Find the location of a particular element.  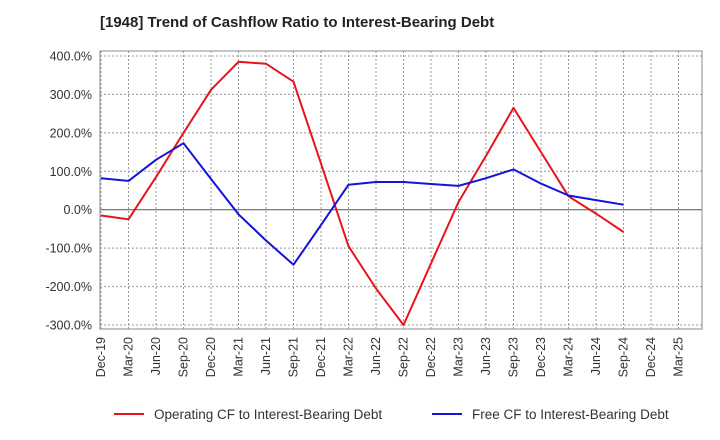

legend-item-free-cf: Free CF to Interest-Bearing Debt is located at coordinates (550, 414).